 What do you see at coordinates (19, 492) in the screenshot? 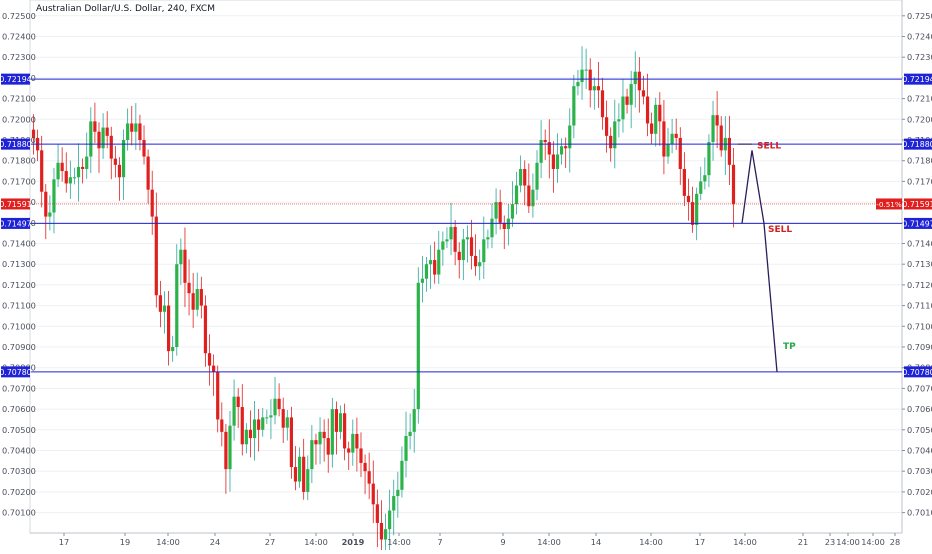
I see `y-tick-label-left: 0.70200` at bounding box center [19, 492].